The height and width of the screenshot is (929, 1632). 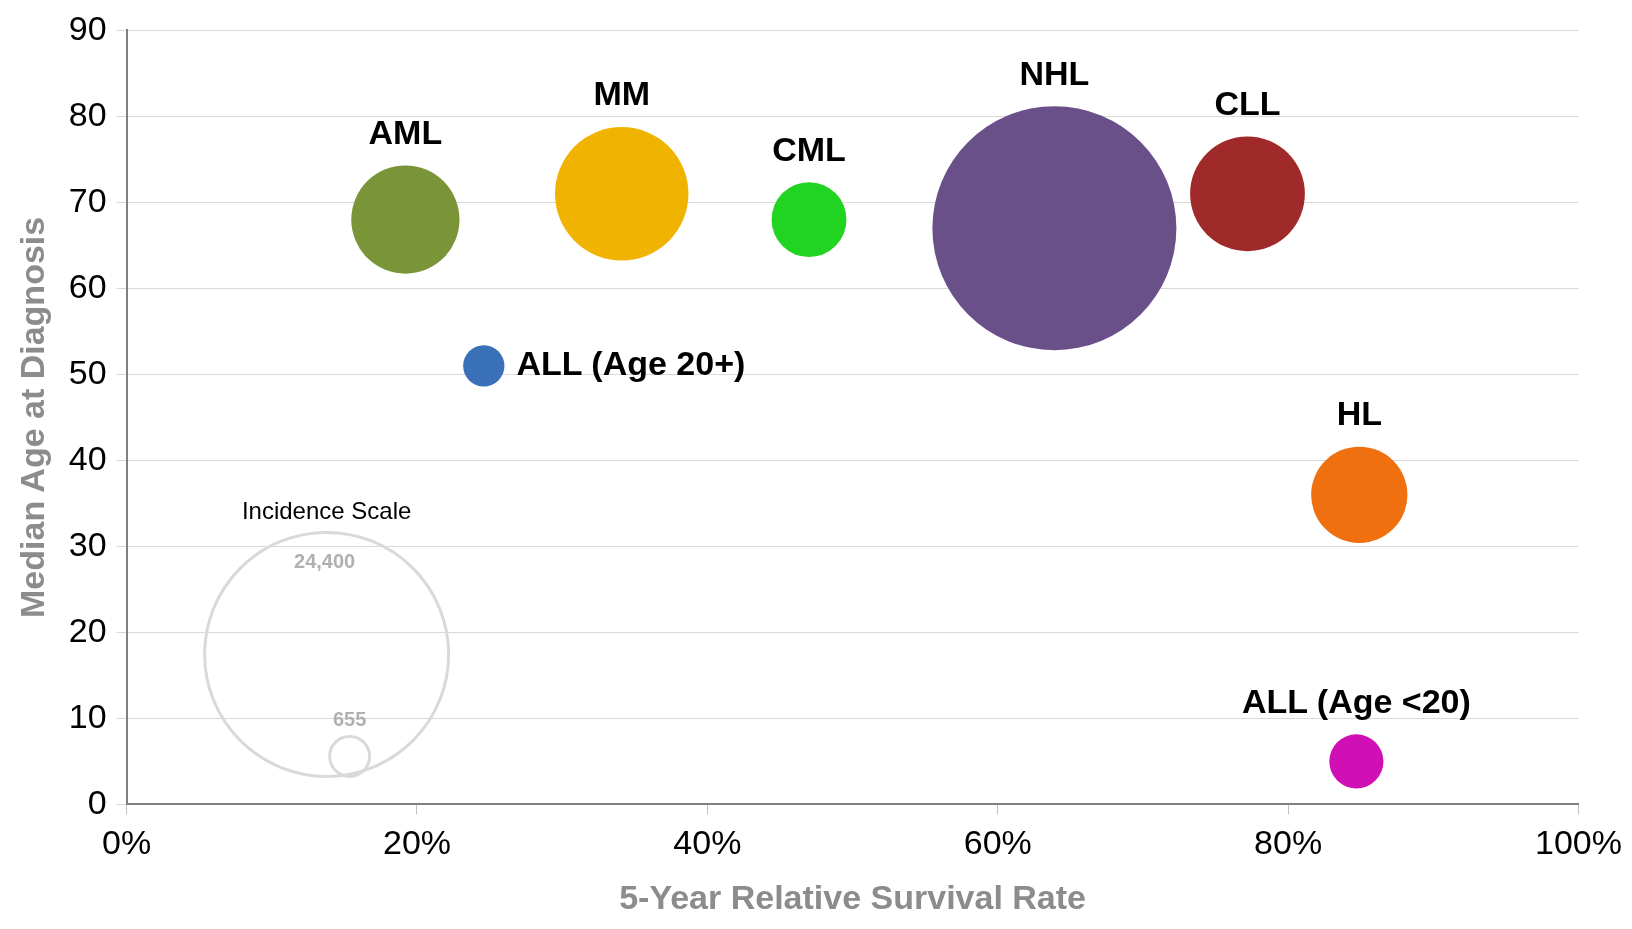 I want to click on series-label: MM, so click(x=622, y=93).